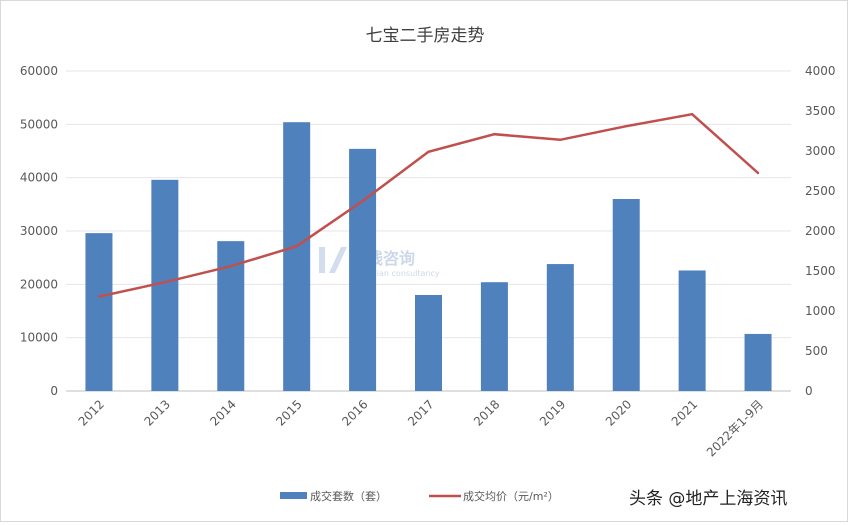 This screenshot has width=848, height=525. Describe the element at coordinates (809, 391) in the screenshot. I see `right-tick-label: 0` at that location.